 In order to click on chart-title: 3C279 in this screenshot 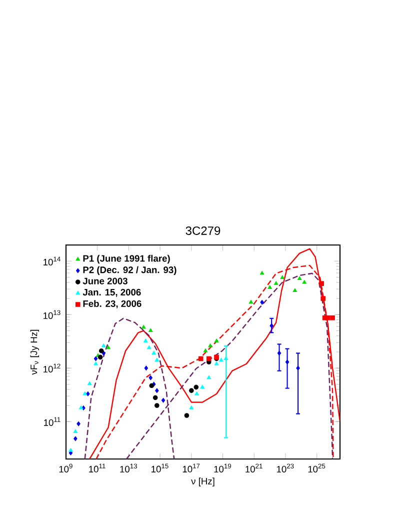, I will do `click(203, 230)`.